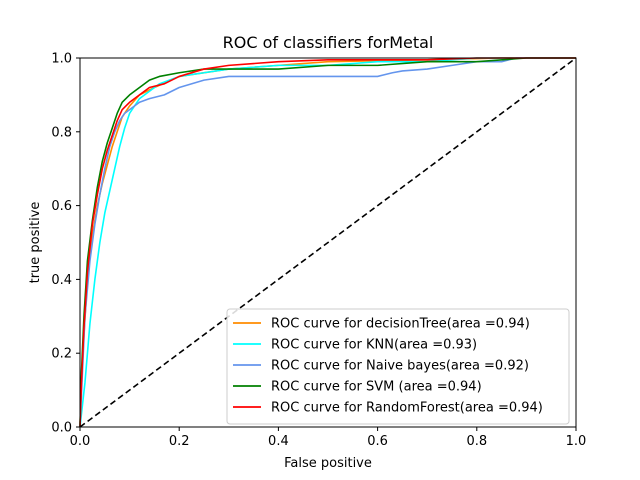 The width and height of the screenshot is (640, 480). I want to click on x-tick-label: 0.4, so click(278, 441).